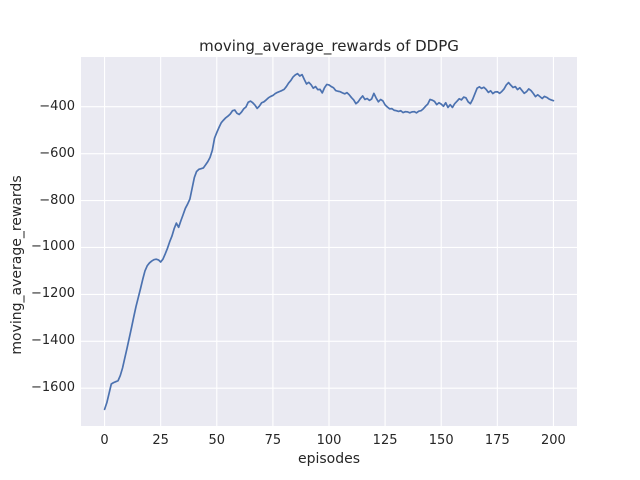 The image size is (640, 480). I want to click on y-tick-label: −1400, so click(53, 341).